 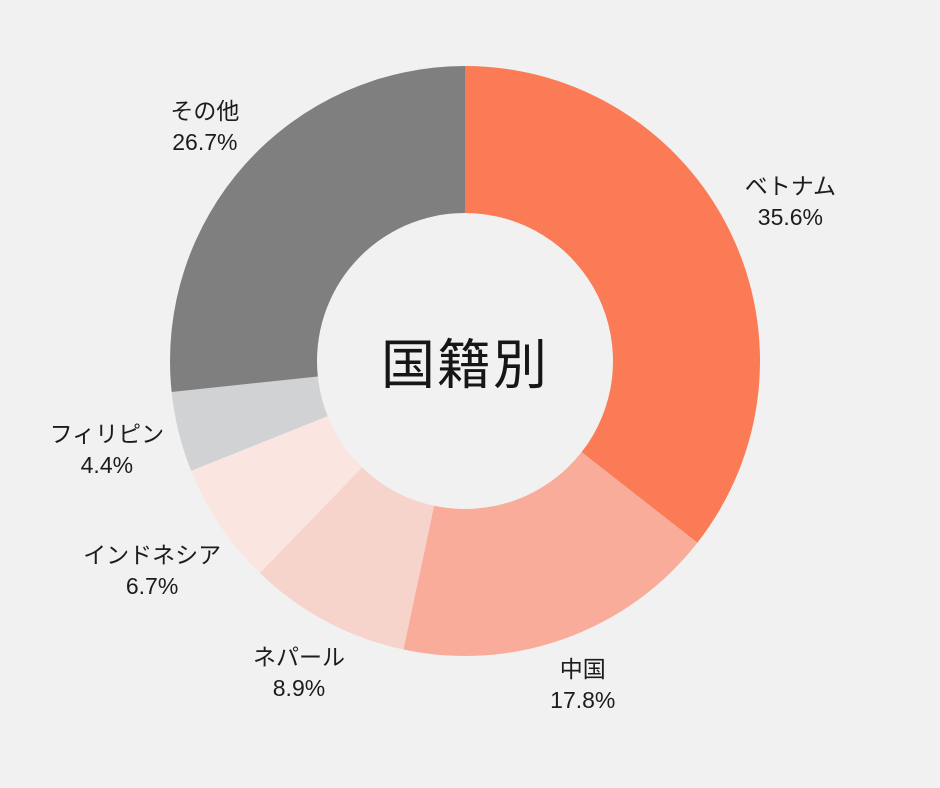 I want to click on slice-label-name: ネパール, so click(x=298, y=656).